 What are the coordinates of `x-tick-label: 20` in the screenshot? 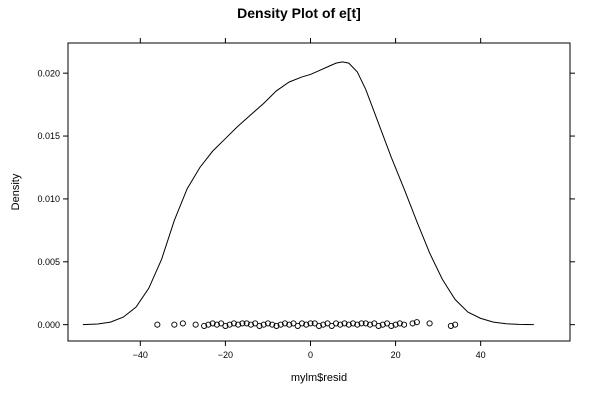 It's located at (396, 355).